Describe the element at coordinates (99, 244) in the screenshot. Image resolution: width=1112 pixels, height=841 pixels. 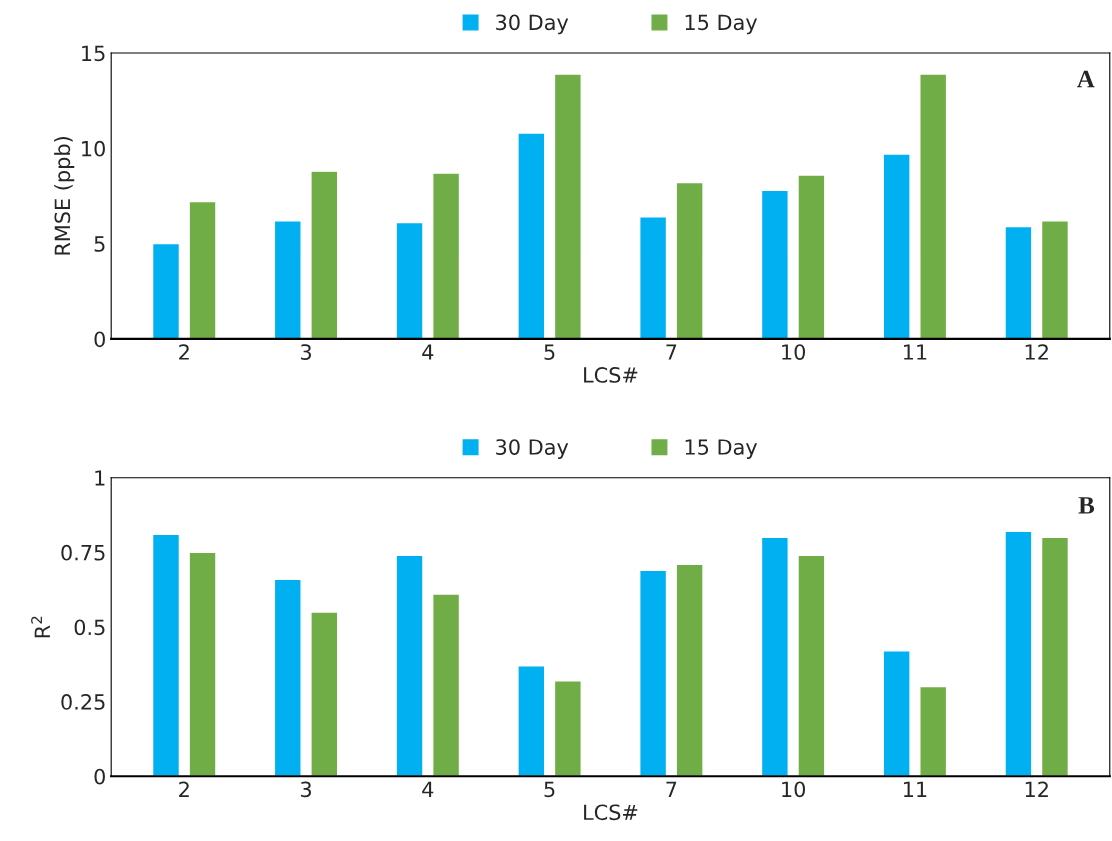
I see `y-tick-label: 5` at that location.